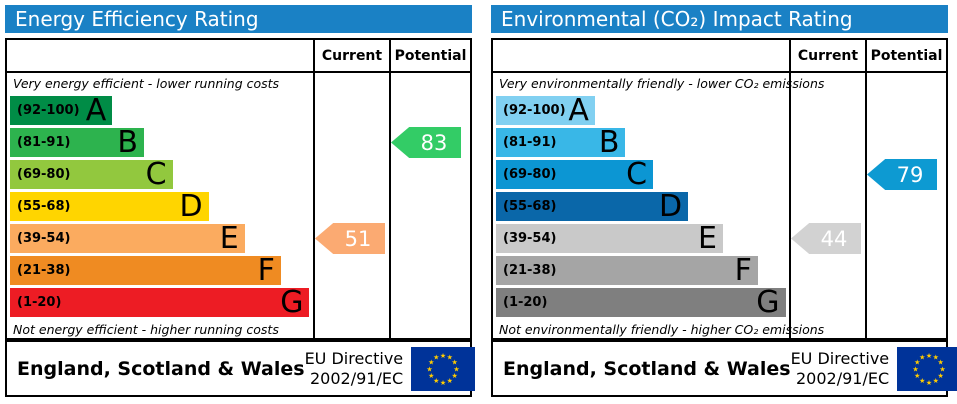 This screenshot has height=404, width=957. I want to click on panel-title: Energy Efficiency Rating, so click(238, 19).